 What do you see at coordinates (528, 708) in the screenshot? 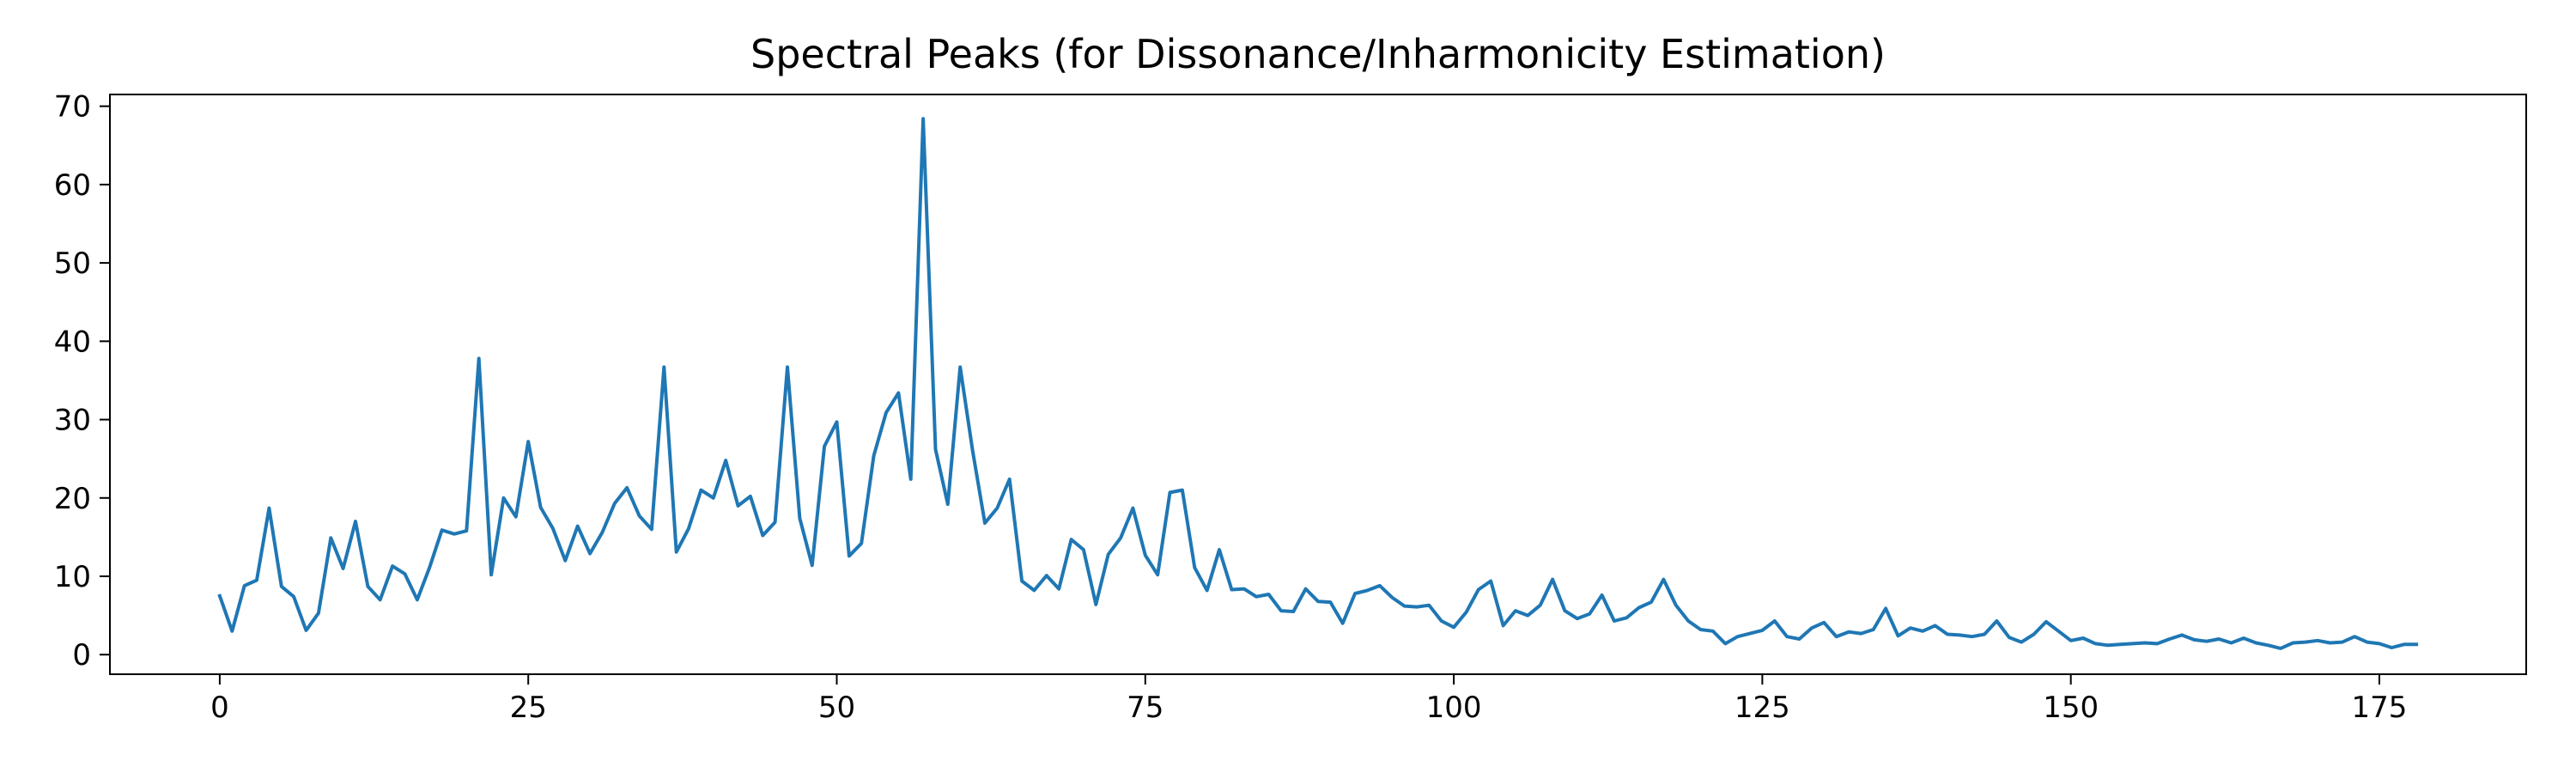
I see `x-tick-label: 25` at bounding box center [528, 708].